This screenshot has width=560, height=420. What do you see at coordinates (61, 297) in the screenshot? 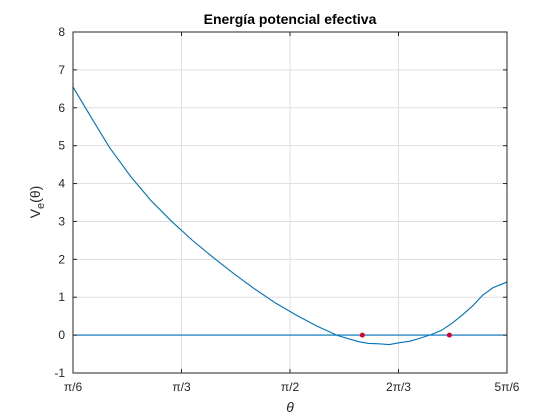
I see `y-tick-label: 1` at bounding box center [61, 297].